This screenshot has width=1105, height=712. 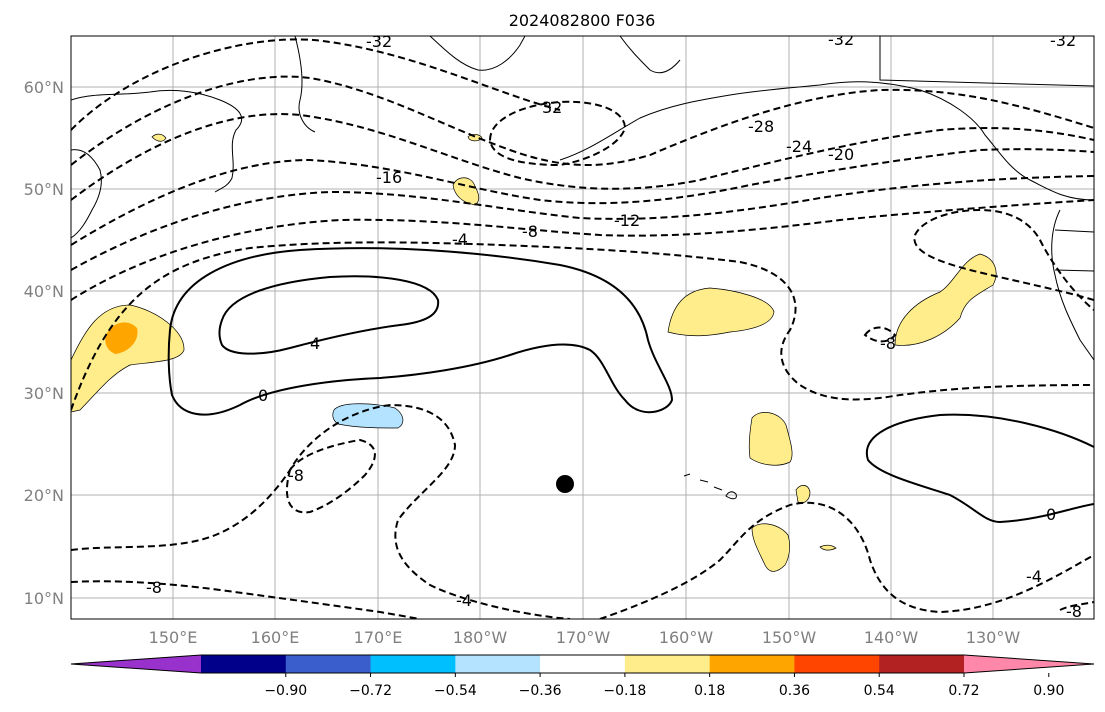 I want to click on colorbar-tick-label: −0.54, so click(x=455, y=691).